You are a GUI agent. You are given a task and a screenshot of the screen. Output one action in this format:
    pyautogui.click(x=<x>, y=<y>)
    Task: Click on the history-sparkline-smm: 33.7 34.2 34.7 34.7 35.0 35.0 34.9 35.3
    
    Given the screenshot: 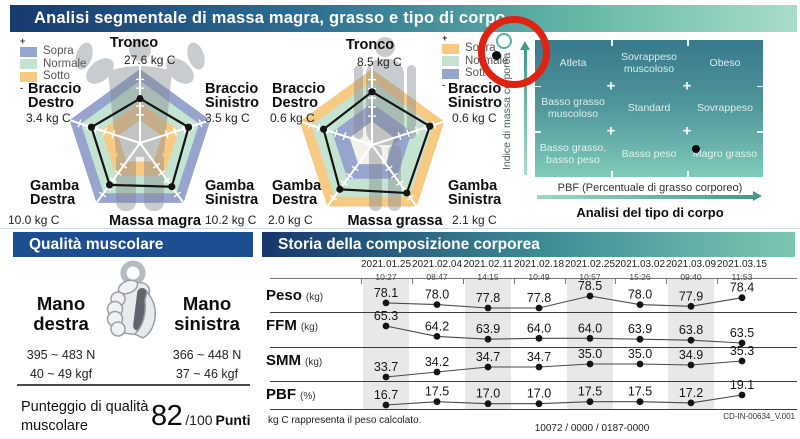 What is the action you would take?
    pyautogui.click(x=564, y=362)
    